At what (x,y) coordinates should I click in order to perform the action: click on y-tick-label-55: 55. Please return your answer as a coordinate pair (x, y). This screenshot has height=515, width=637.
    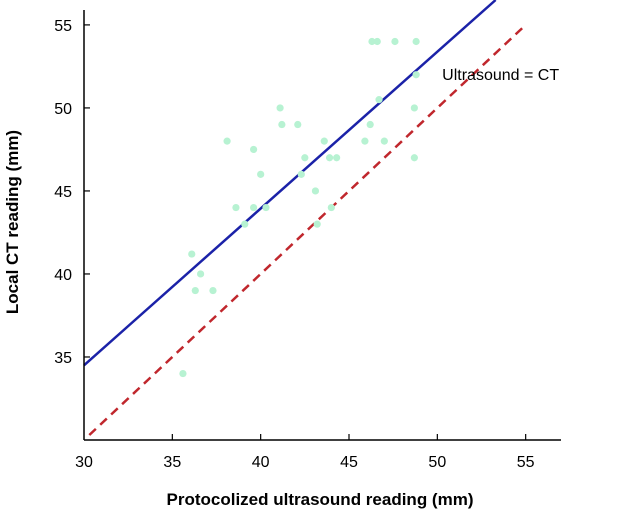
    Looking at the image, I should click on (63, 26).